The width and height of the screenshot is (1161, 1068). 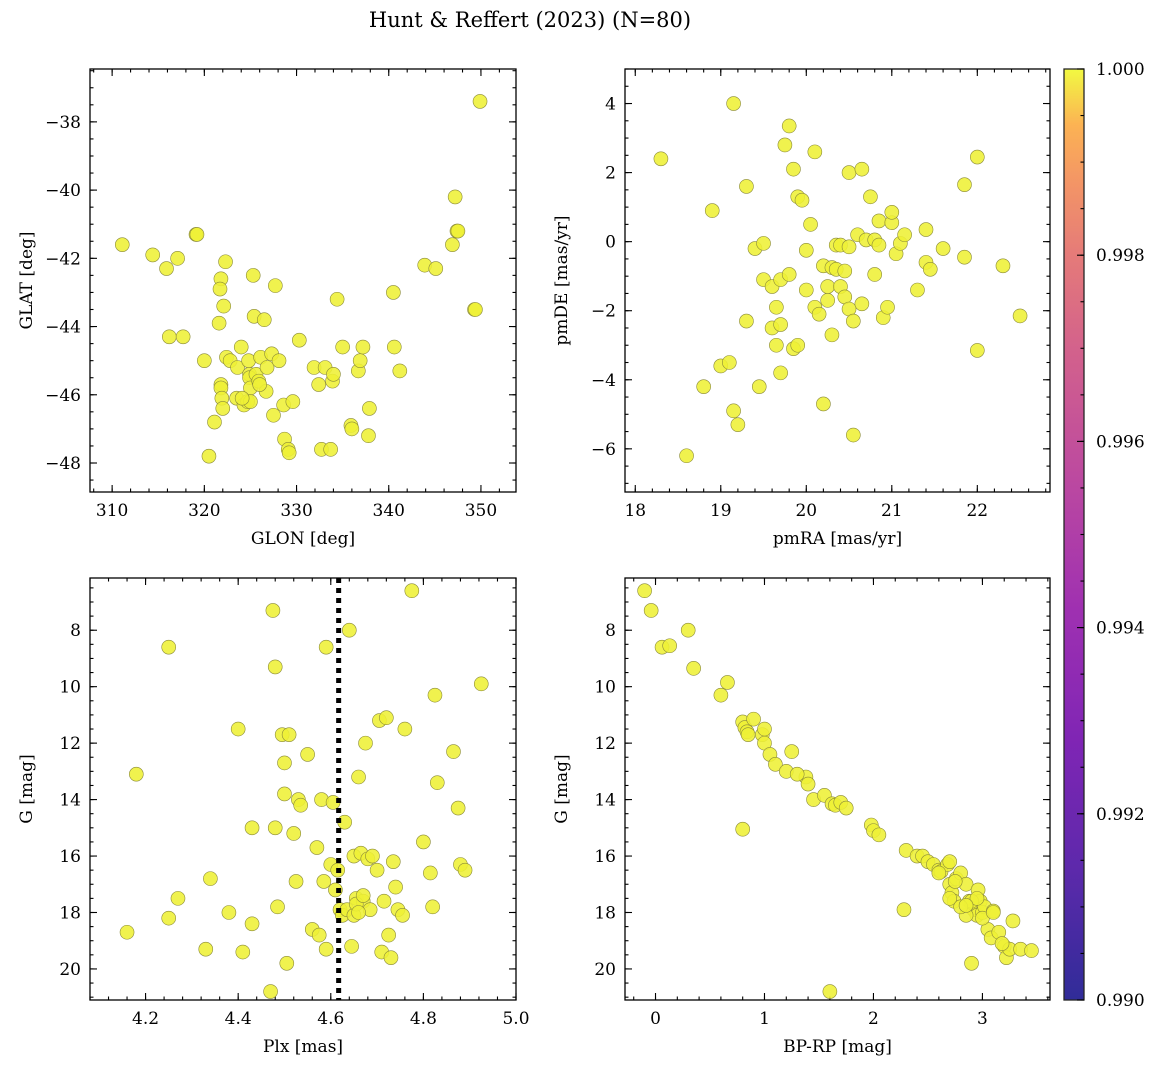 What do you see at coordinates (610, 105) in the screenshot?
I see `y-tick-label: 4` at bounding box center [610, 105].